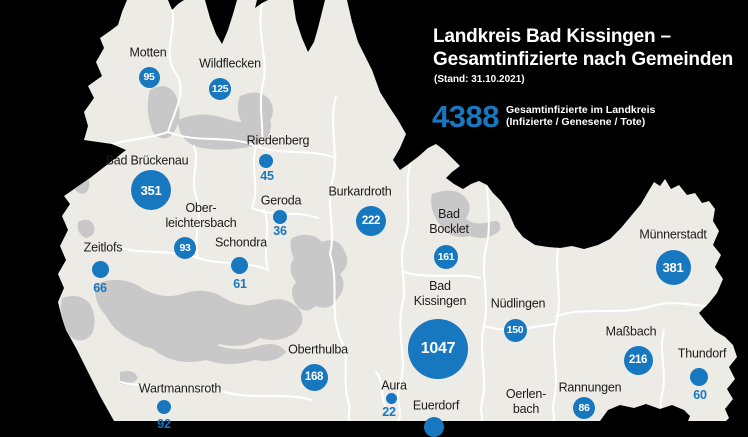 The height and width of the screenshot is (437, 748). I want to click on infection-count-zeitlofs: 66, so click(100, 288).